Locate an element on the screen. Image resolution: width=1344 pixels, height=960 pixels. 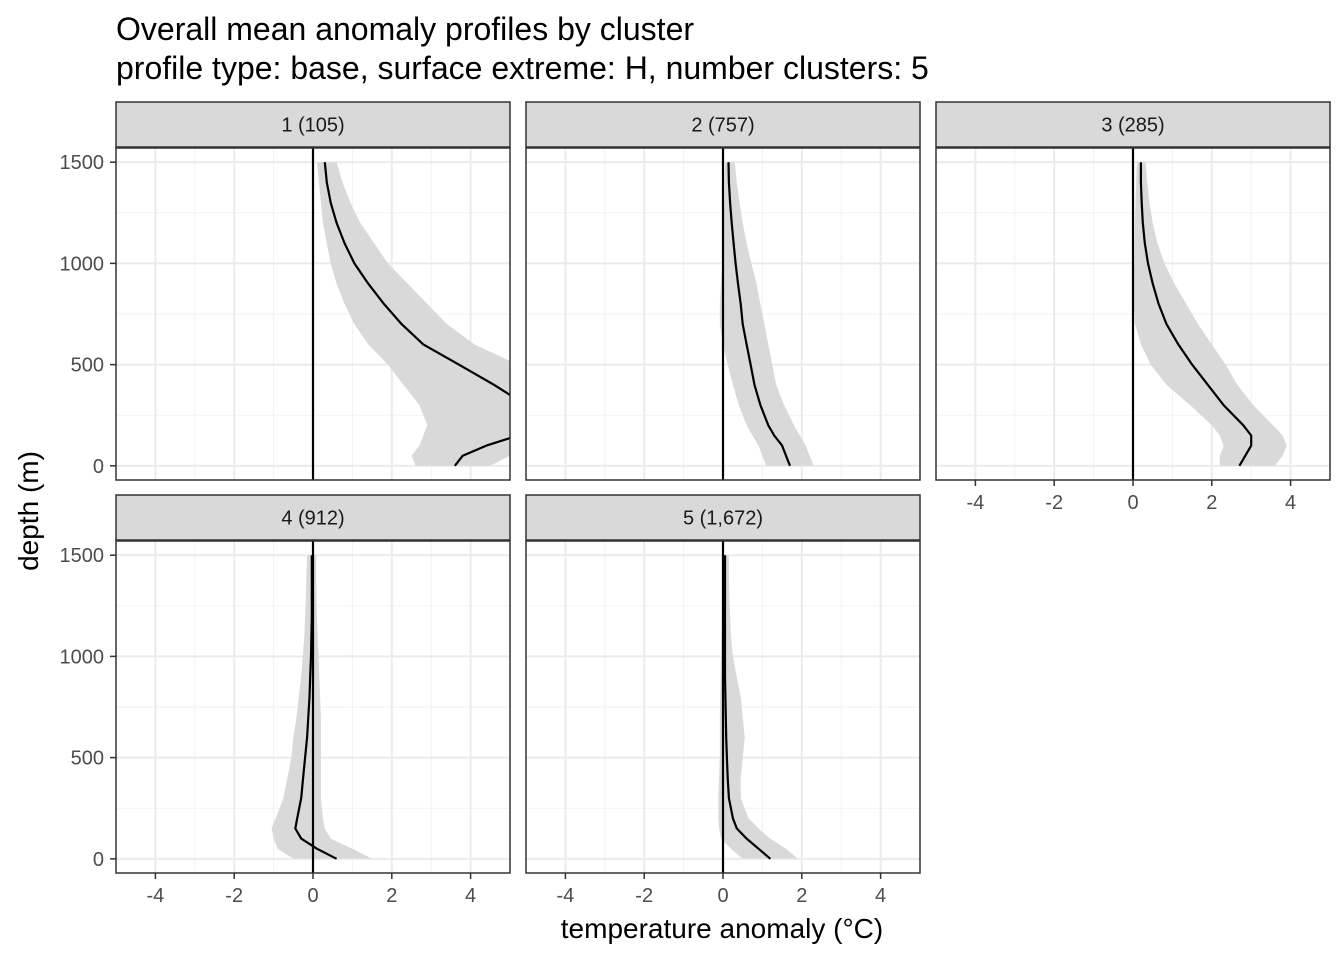
facet-label: 1 (105) is located at coordinates (312, 126).